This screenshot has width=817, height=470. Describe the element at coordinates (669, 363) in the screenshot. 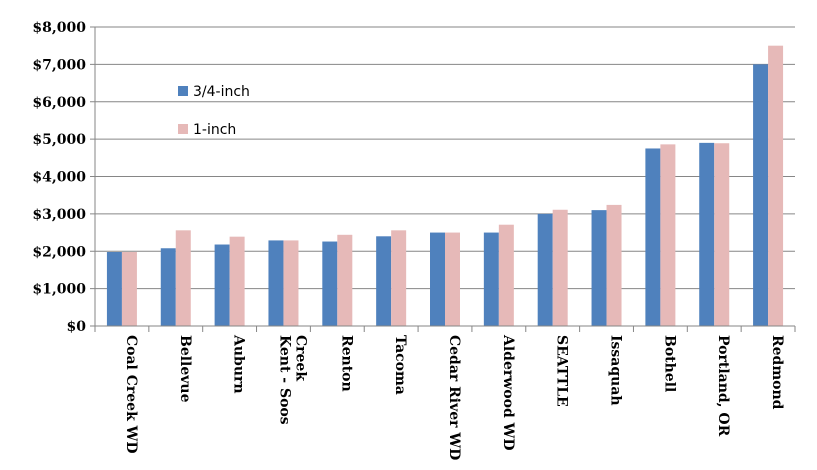

I see `x-category-label: Bothell` at that location.